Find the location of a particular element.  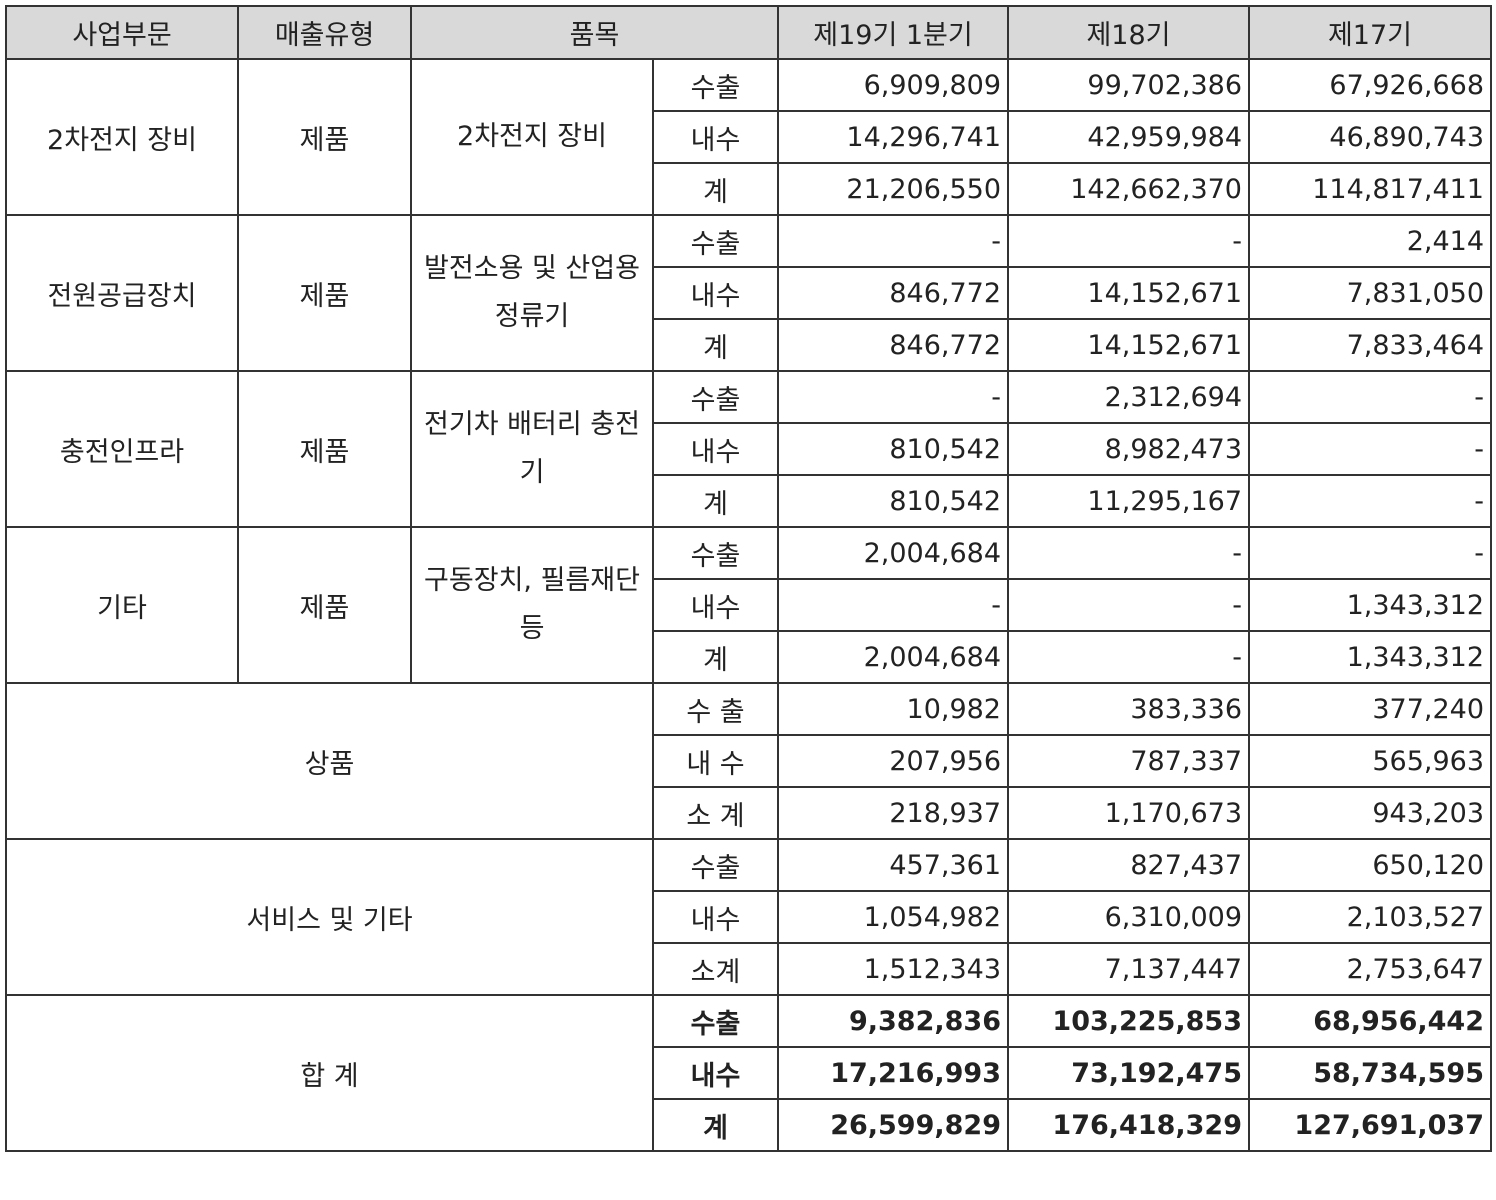

value-p18-cell: 42,959,984 is located at coordinates (1128, 137).